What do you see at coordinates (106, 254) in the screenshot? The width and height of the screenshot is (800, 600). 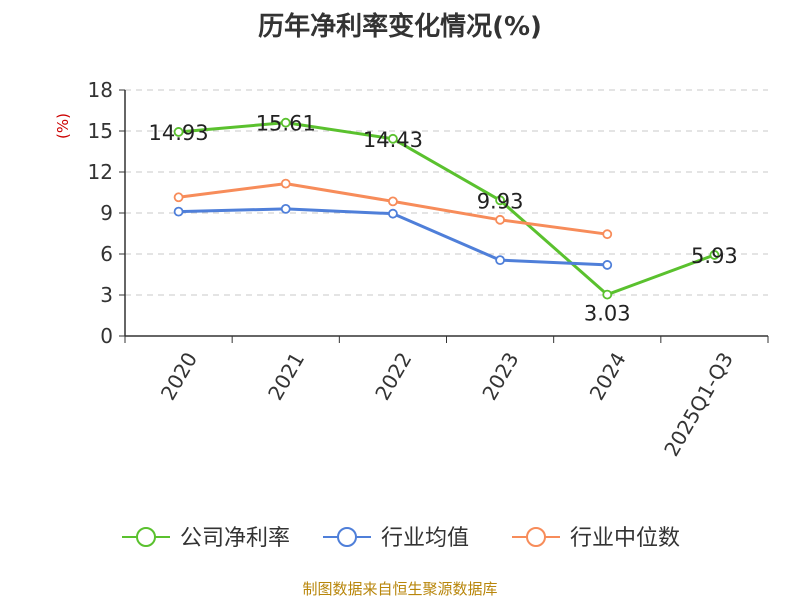 I see `y-tick-label: 6` at bounding box center [106, 254].